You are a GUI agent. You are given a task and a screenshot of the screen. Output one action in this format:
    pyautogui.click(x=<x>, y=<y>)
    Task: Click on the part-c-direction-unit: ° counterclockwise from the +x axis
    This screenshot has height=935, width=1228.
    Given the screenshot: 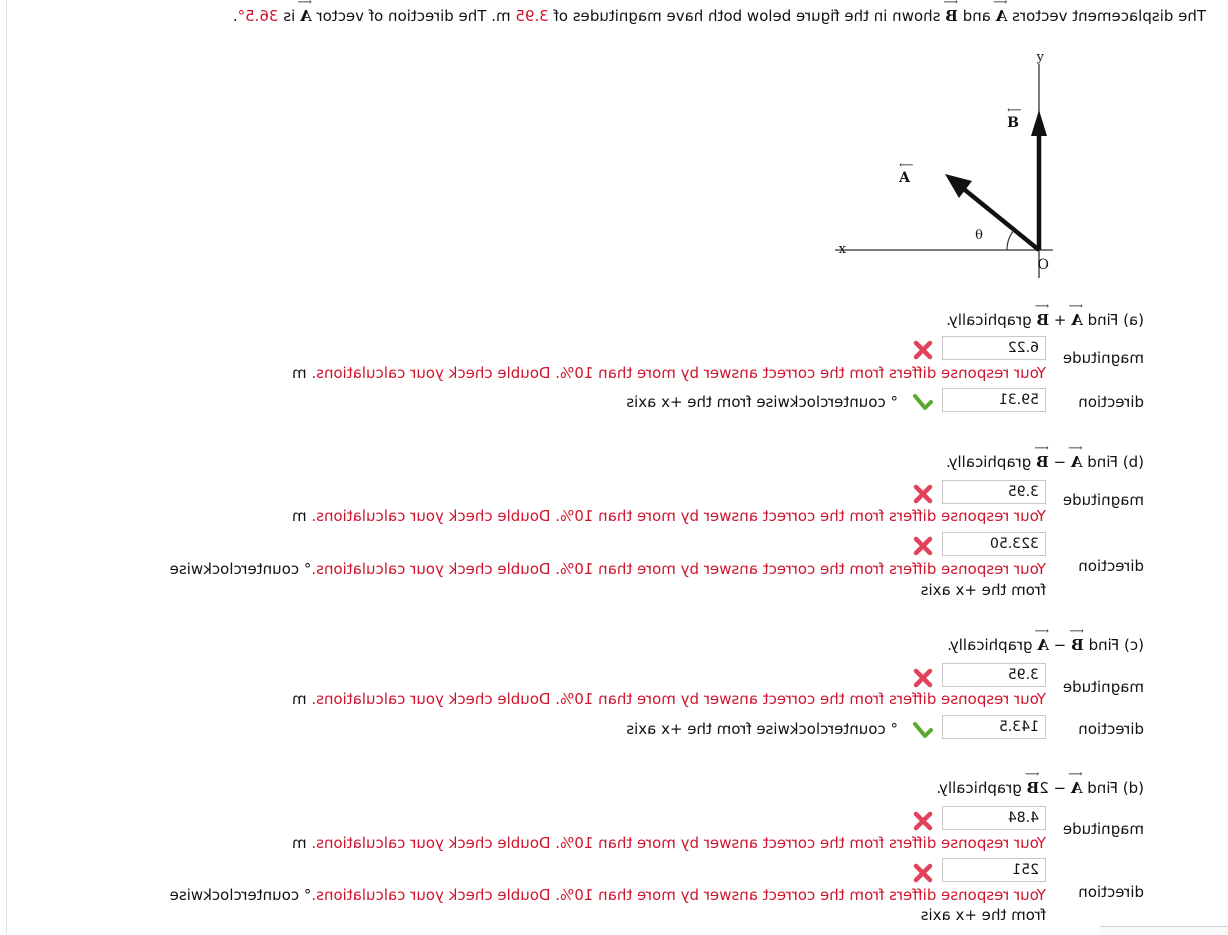 What is the action you would take?
    pyautogui.click(x=762, y=729)
    